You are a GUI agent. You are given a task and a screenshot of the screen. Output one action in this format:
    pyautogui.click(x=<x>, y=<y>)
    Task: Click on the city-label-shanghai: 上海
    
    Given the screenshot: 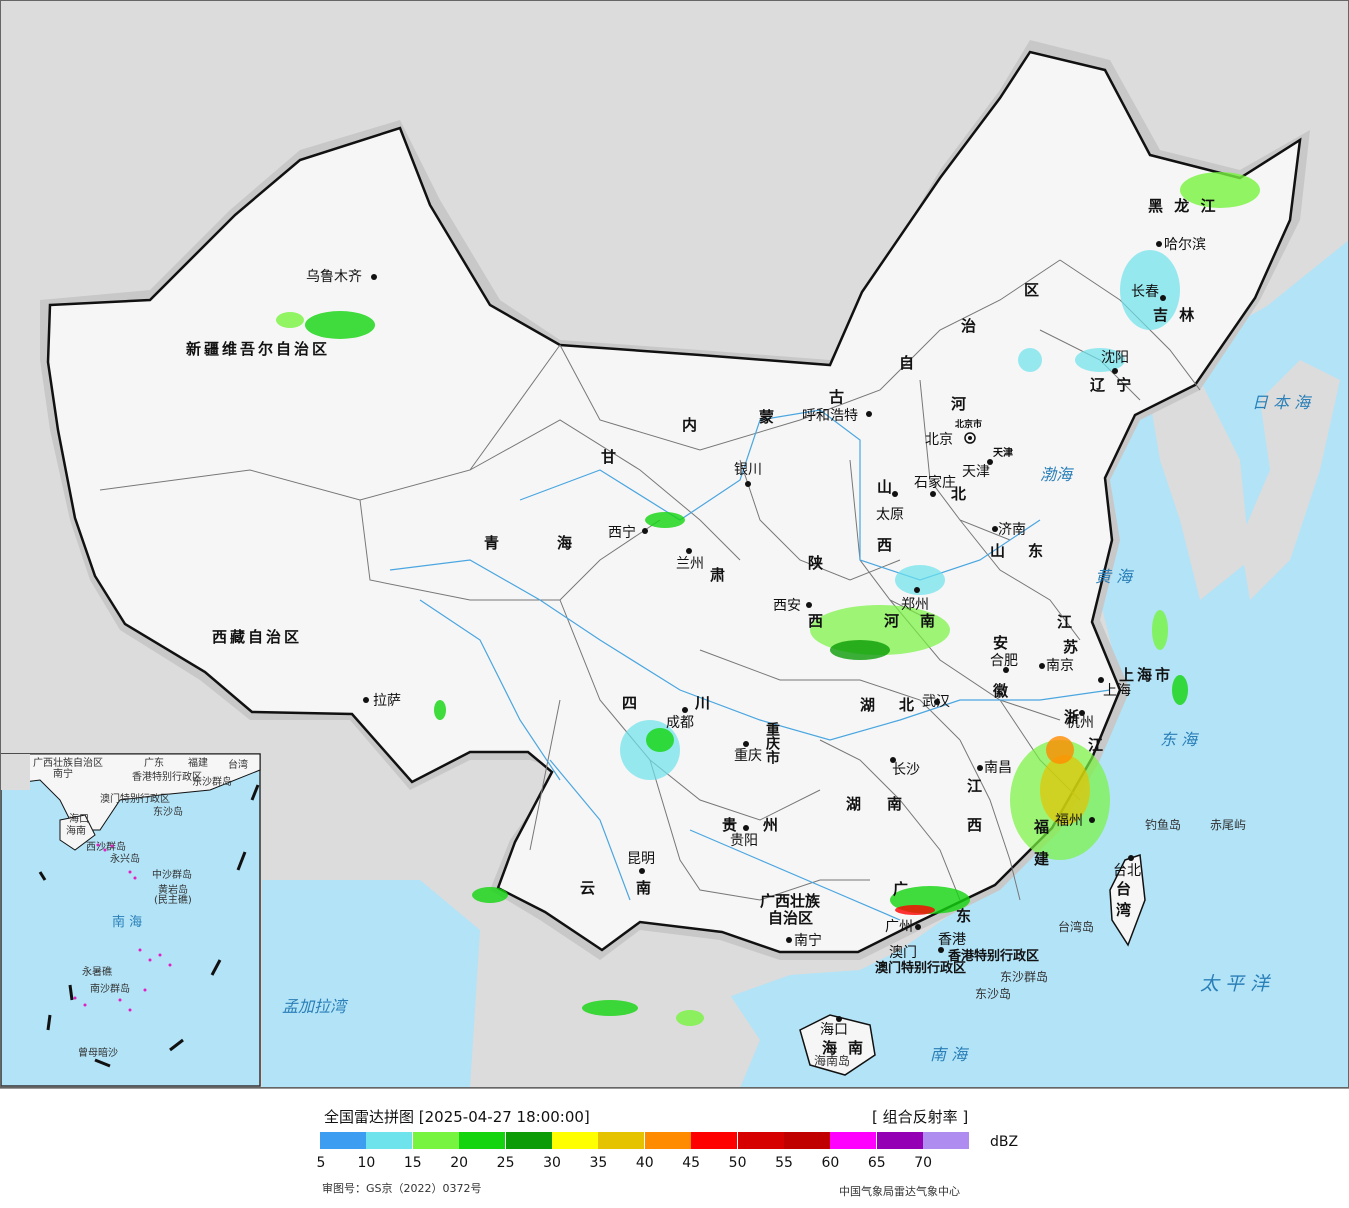 What is the action you would take?
    pyautogui.click(x=1117, y=691)
    